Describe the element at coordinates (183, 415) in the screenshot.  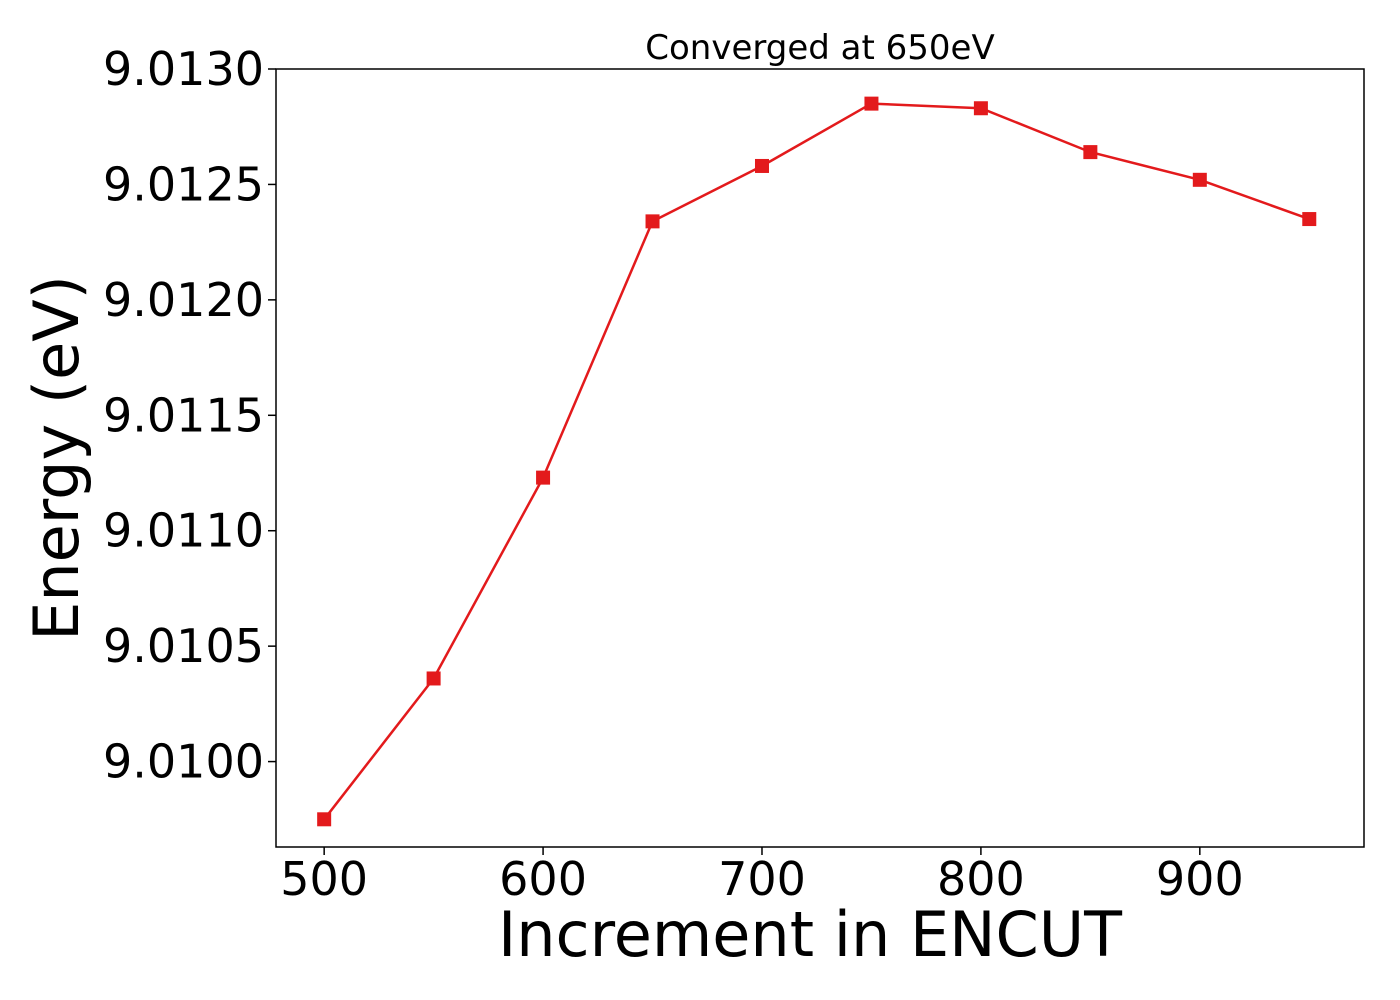
I see `y-tick-label: 9.0115` at that location.